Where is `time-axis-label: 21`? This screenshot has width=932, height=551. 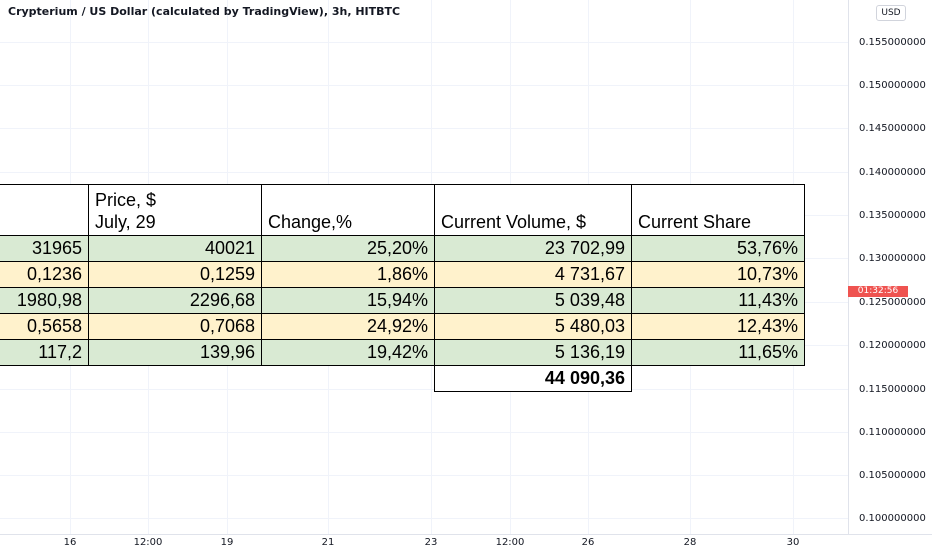
time-axis-label: 21 is located at coordinates (328, 542).